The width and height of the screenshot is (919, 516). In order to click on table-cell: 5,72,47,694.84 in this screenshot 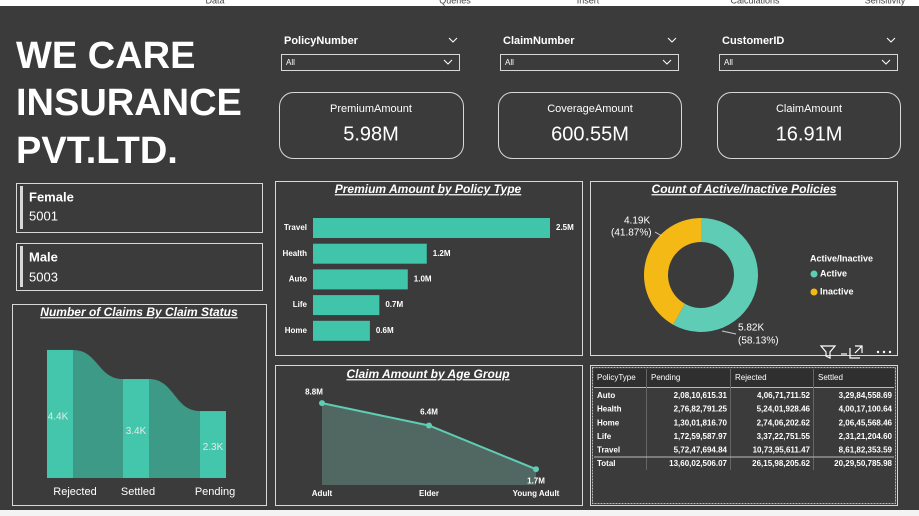, I will do `click(701, 450)`.